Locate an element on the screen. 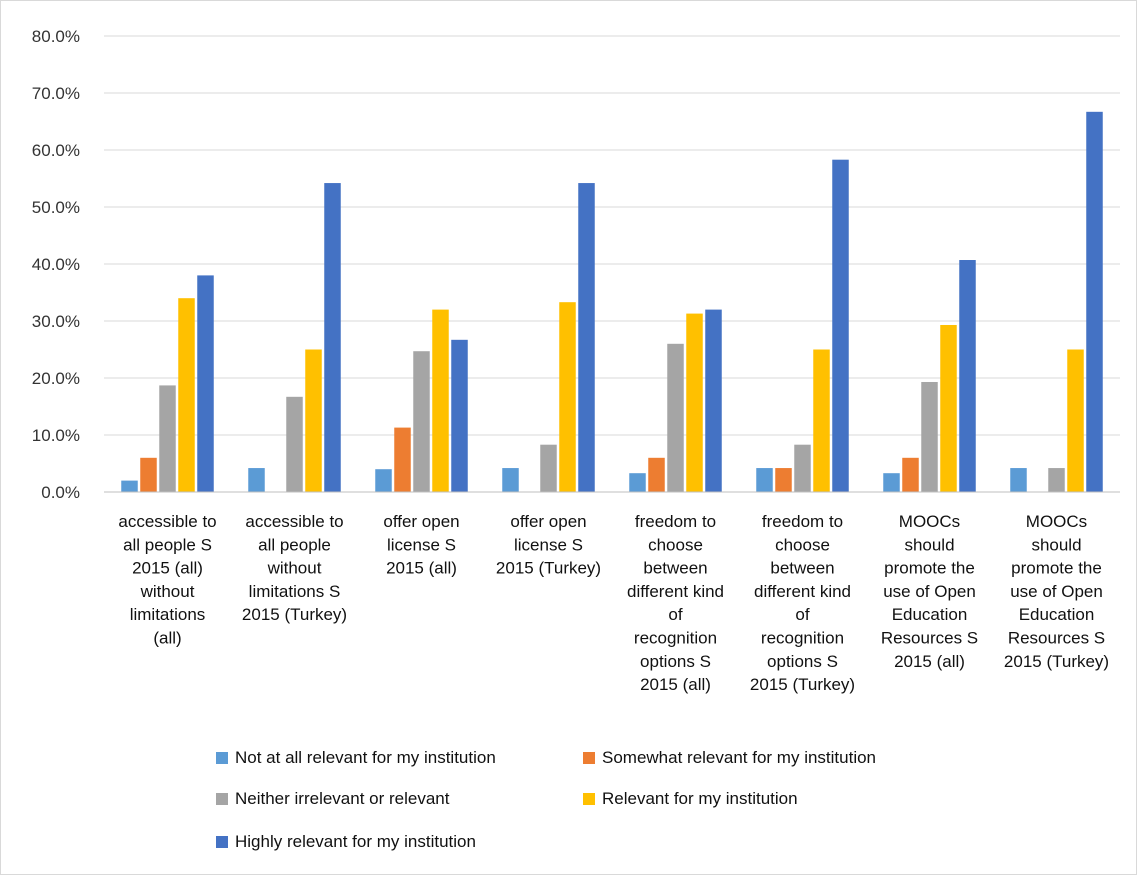  x-category-label: offer open license S 2015 (all) is located at coordinates (421, 545).